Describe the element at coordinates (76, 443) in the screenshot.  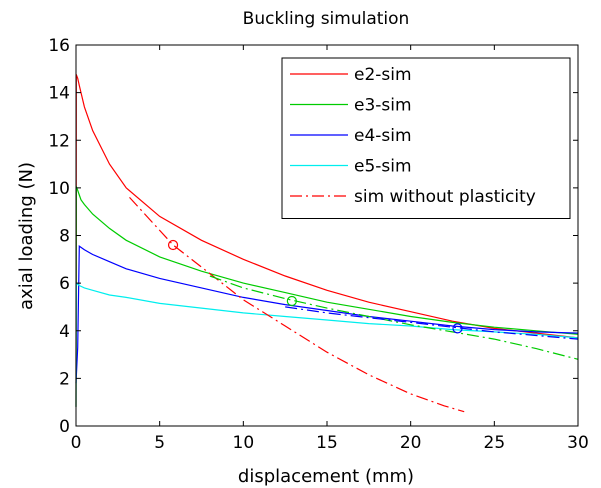
I see `x-tick-label-0: 0` at that location.